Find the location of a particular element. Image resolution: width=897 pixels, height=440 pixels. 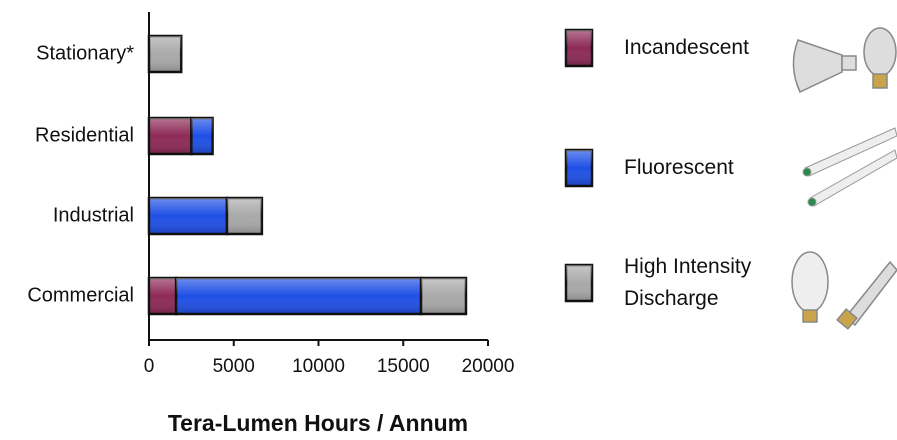

y-tick-label: Residential is located at coordinates (84, 135).